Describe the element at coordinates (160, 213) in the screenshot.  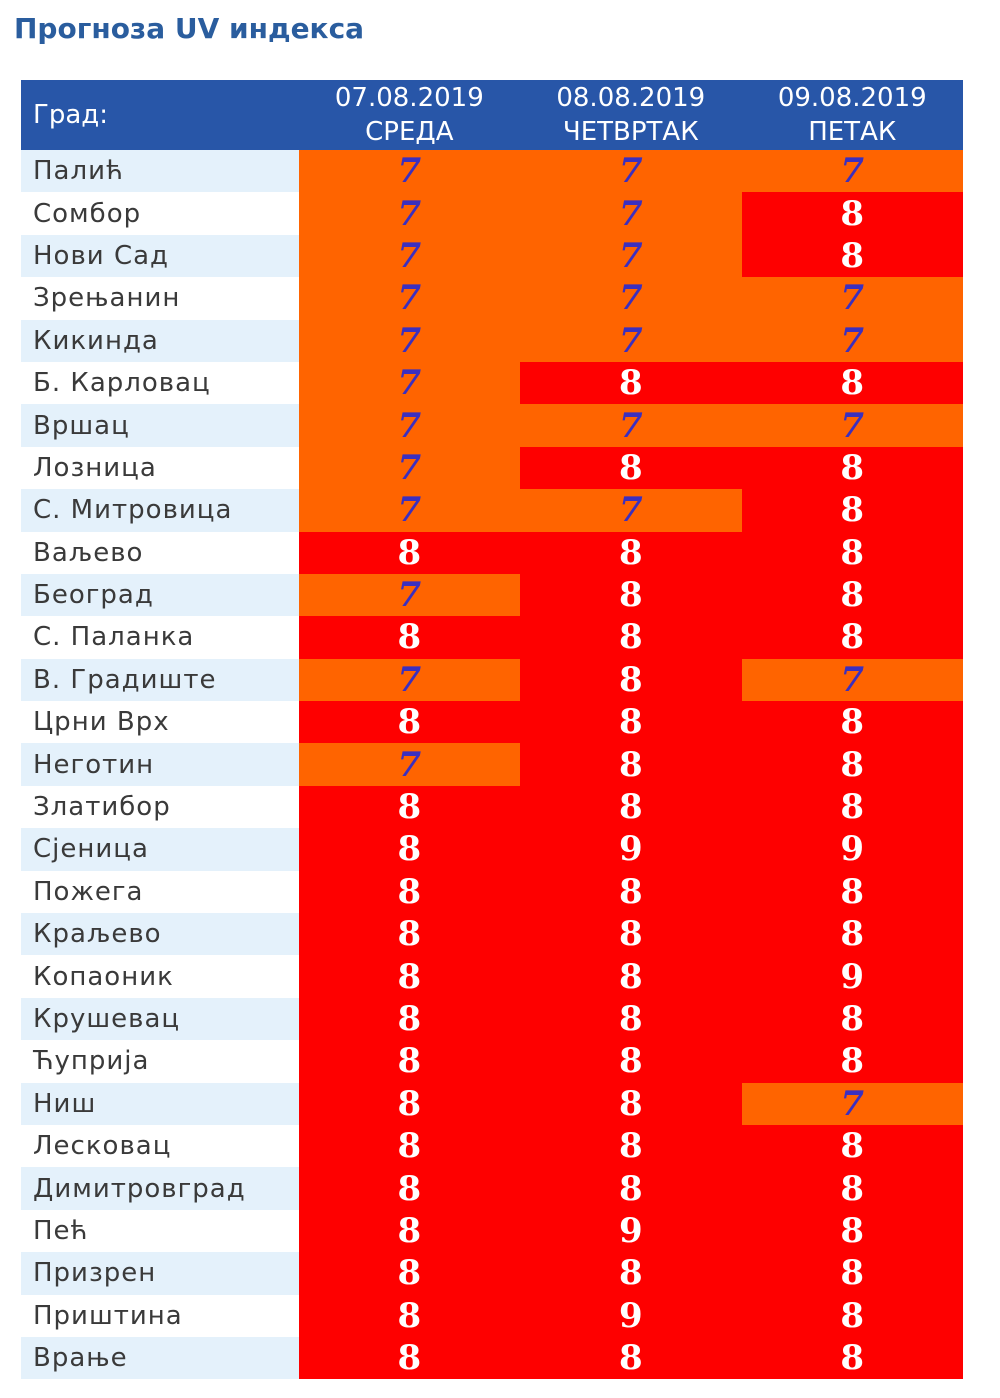
I see `city-name: Сомбор` at that location.